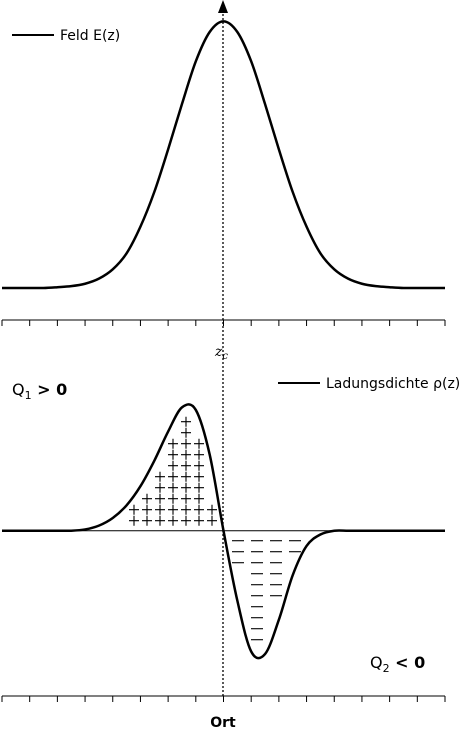  What do you see at coordinates (386, 668) in the screenshot?
I see `q2-sub: 2` at bounding box center [386, 668].